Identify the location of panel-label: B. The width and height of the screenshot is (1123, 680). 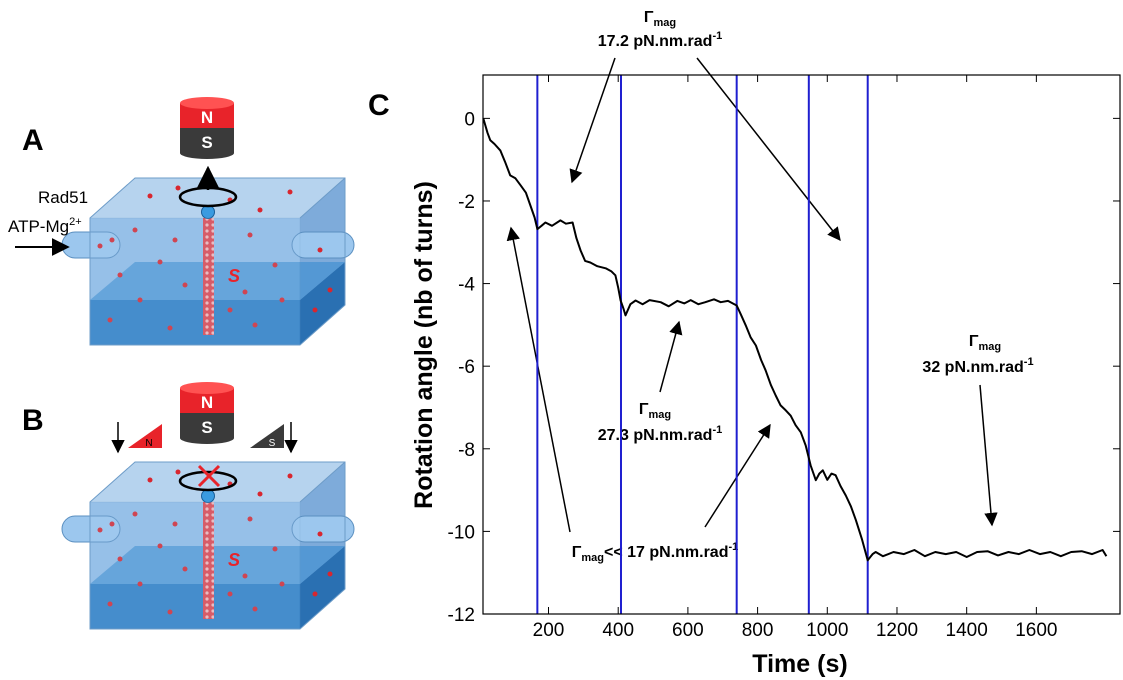
(33, 420).